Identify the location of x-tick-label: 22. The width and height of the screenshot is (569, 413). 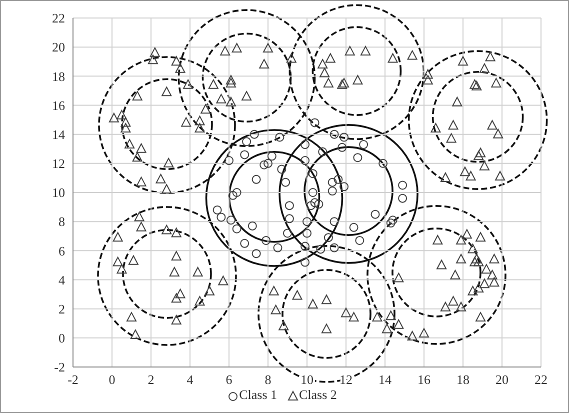
(541, 380).